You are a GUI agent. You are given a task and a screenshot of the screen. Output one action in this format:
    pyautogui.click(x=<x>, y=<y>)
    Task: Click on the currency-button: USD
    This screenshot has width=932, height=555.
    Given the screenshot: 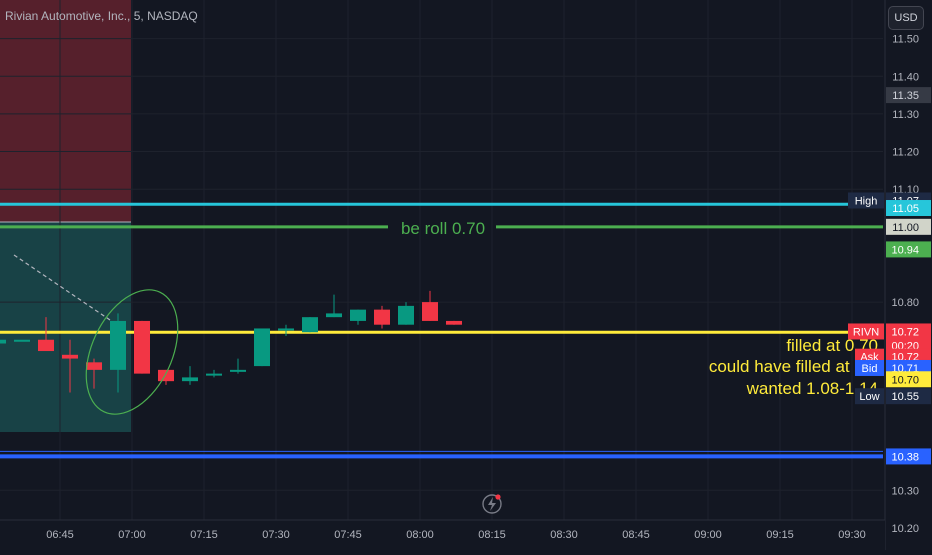 What is the action you would take?
    pyautogui.click(x=906, y=18)
    